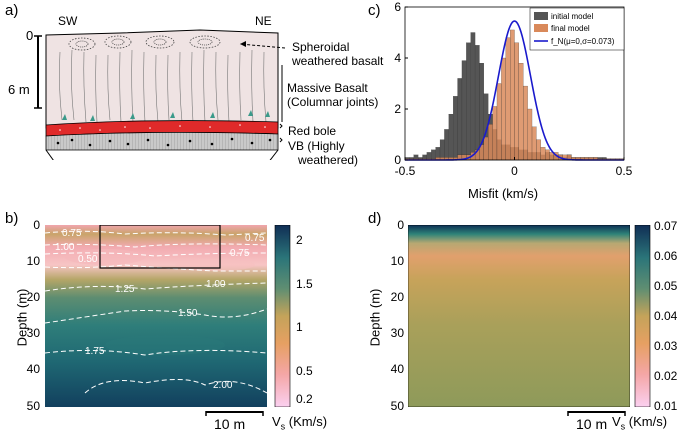 This screenshot has width=685, height=433. I want to click on panel-d-yticks: 0 10 20 30 40 50, so click(397, 315).